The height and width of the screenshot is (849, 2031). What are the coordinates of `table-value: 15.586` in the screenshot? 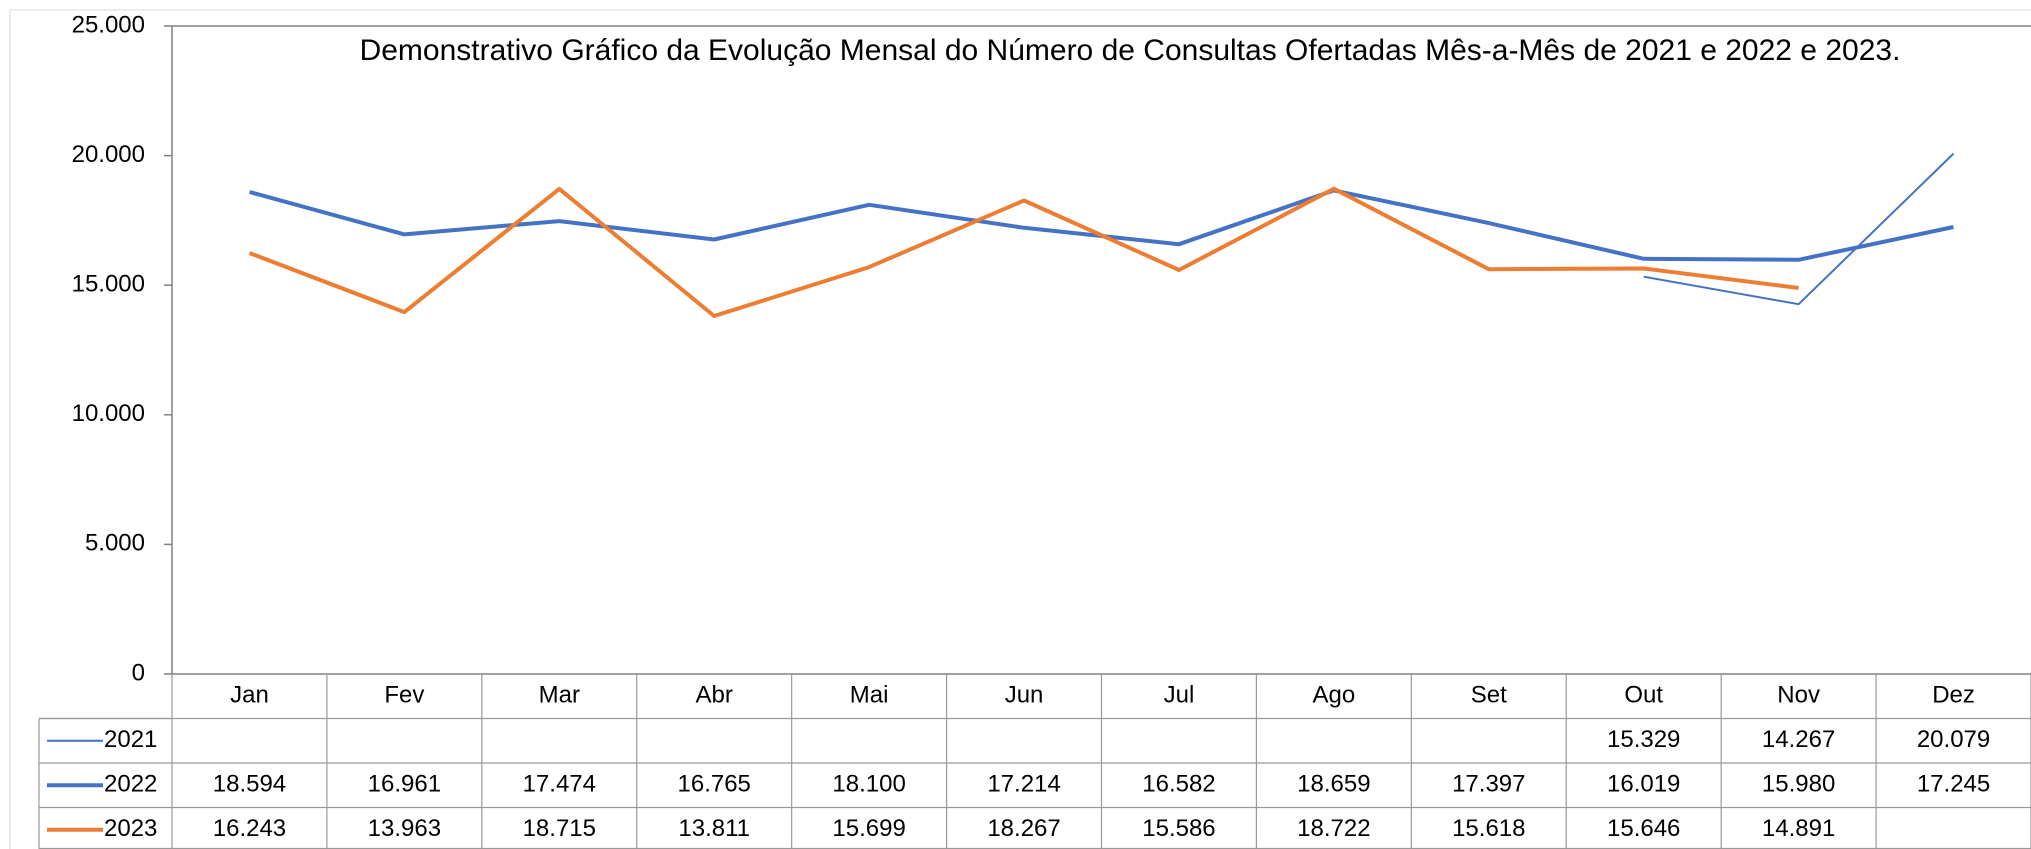 It's located at (1178, 828).